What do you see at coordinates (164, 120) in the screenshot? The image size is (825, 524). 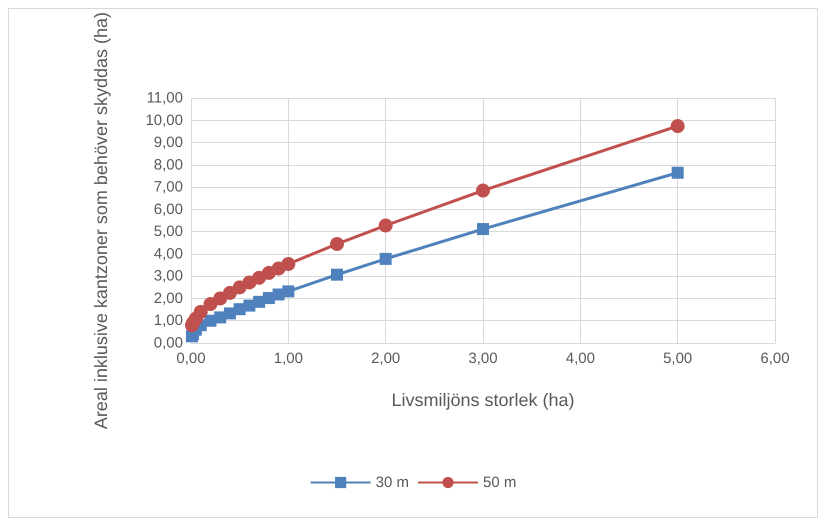 I see `y-tick-label: 10,00` at bounding box center [164, 120].